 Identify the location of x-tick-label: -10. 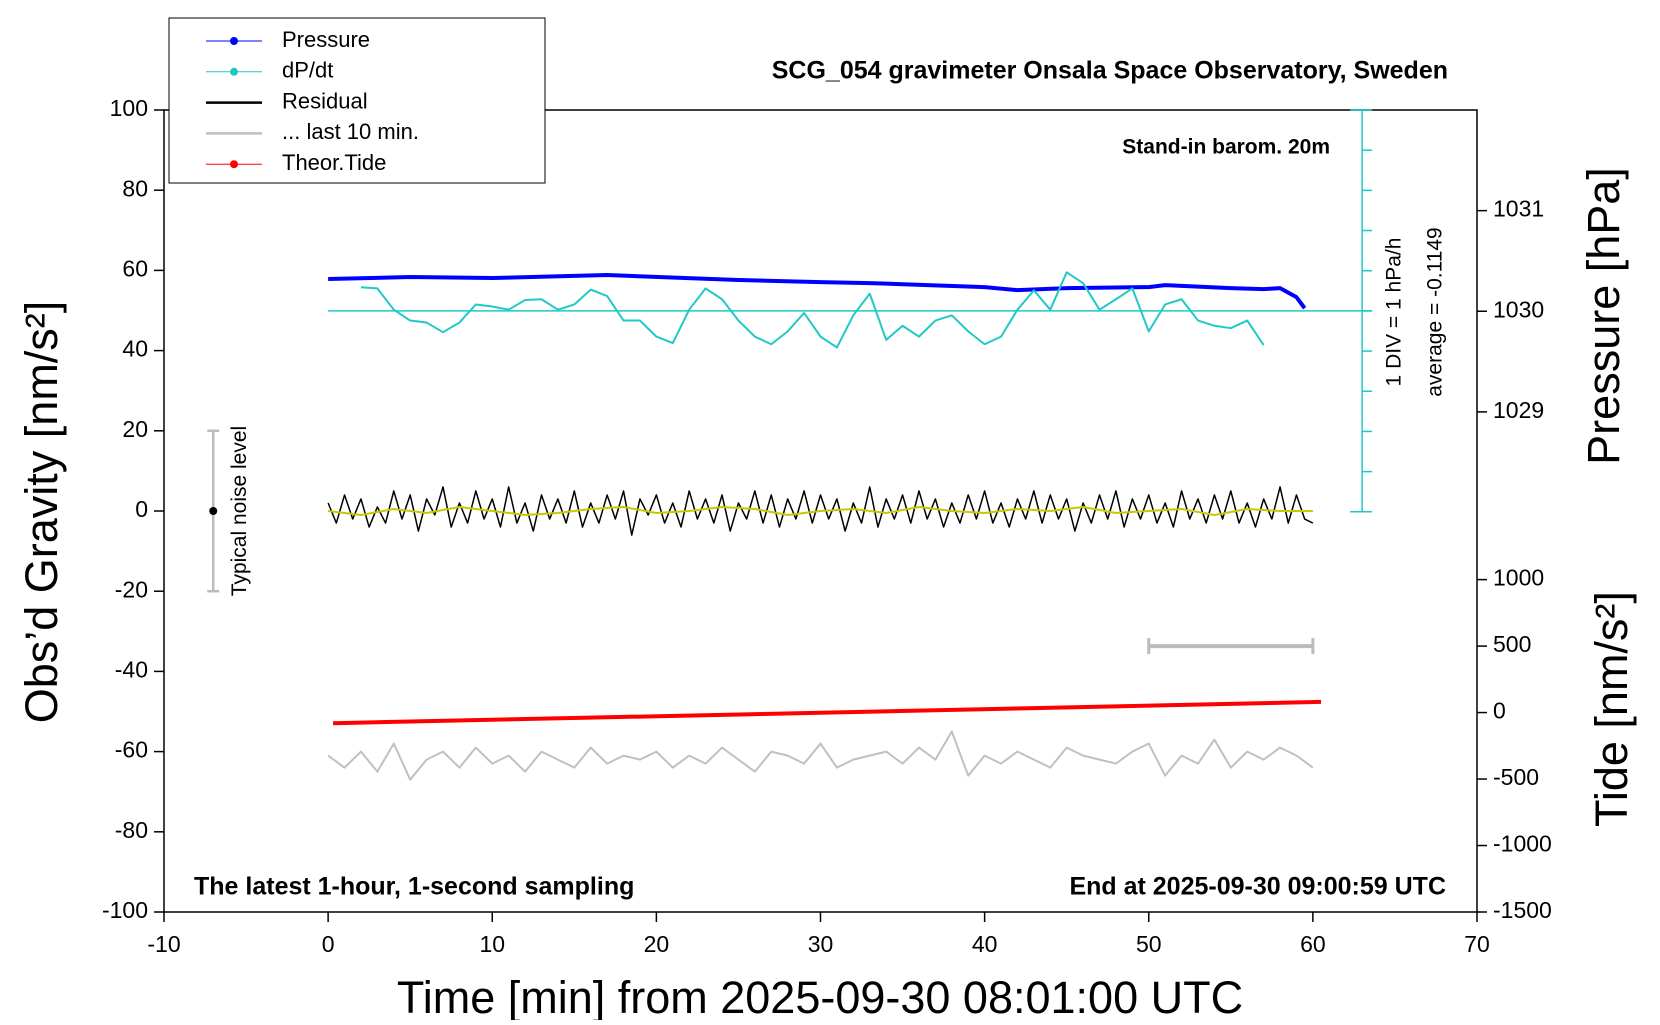
(163, 944).